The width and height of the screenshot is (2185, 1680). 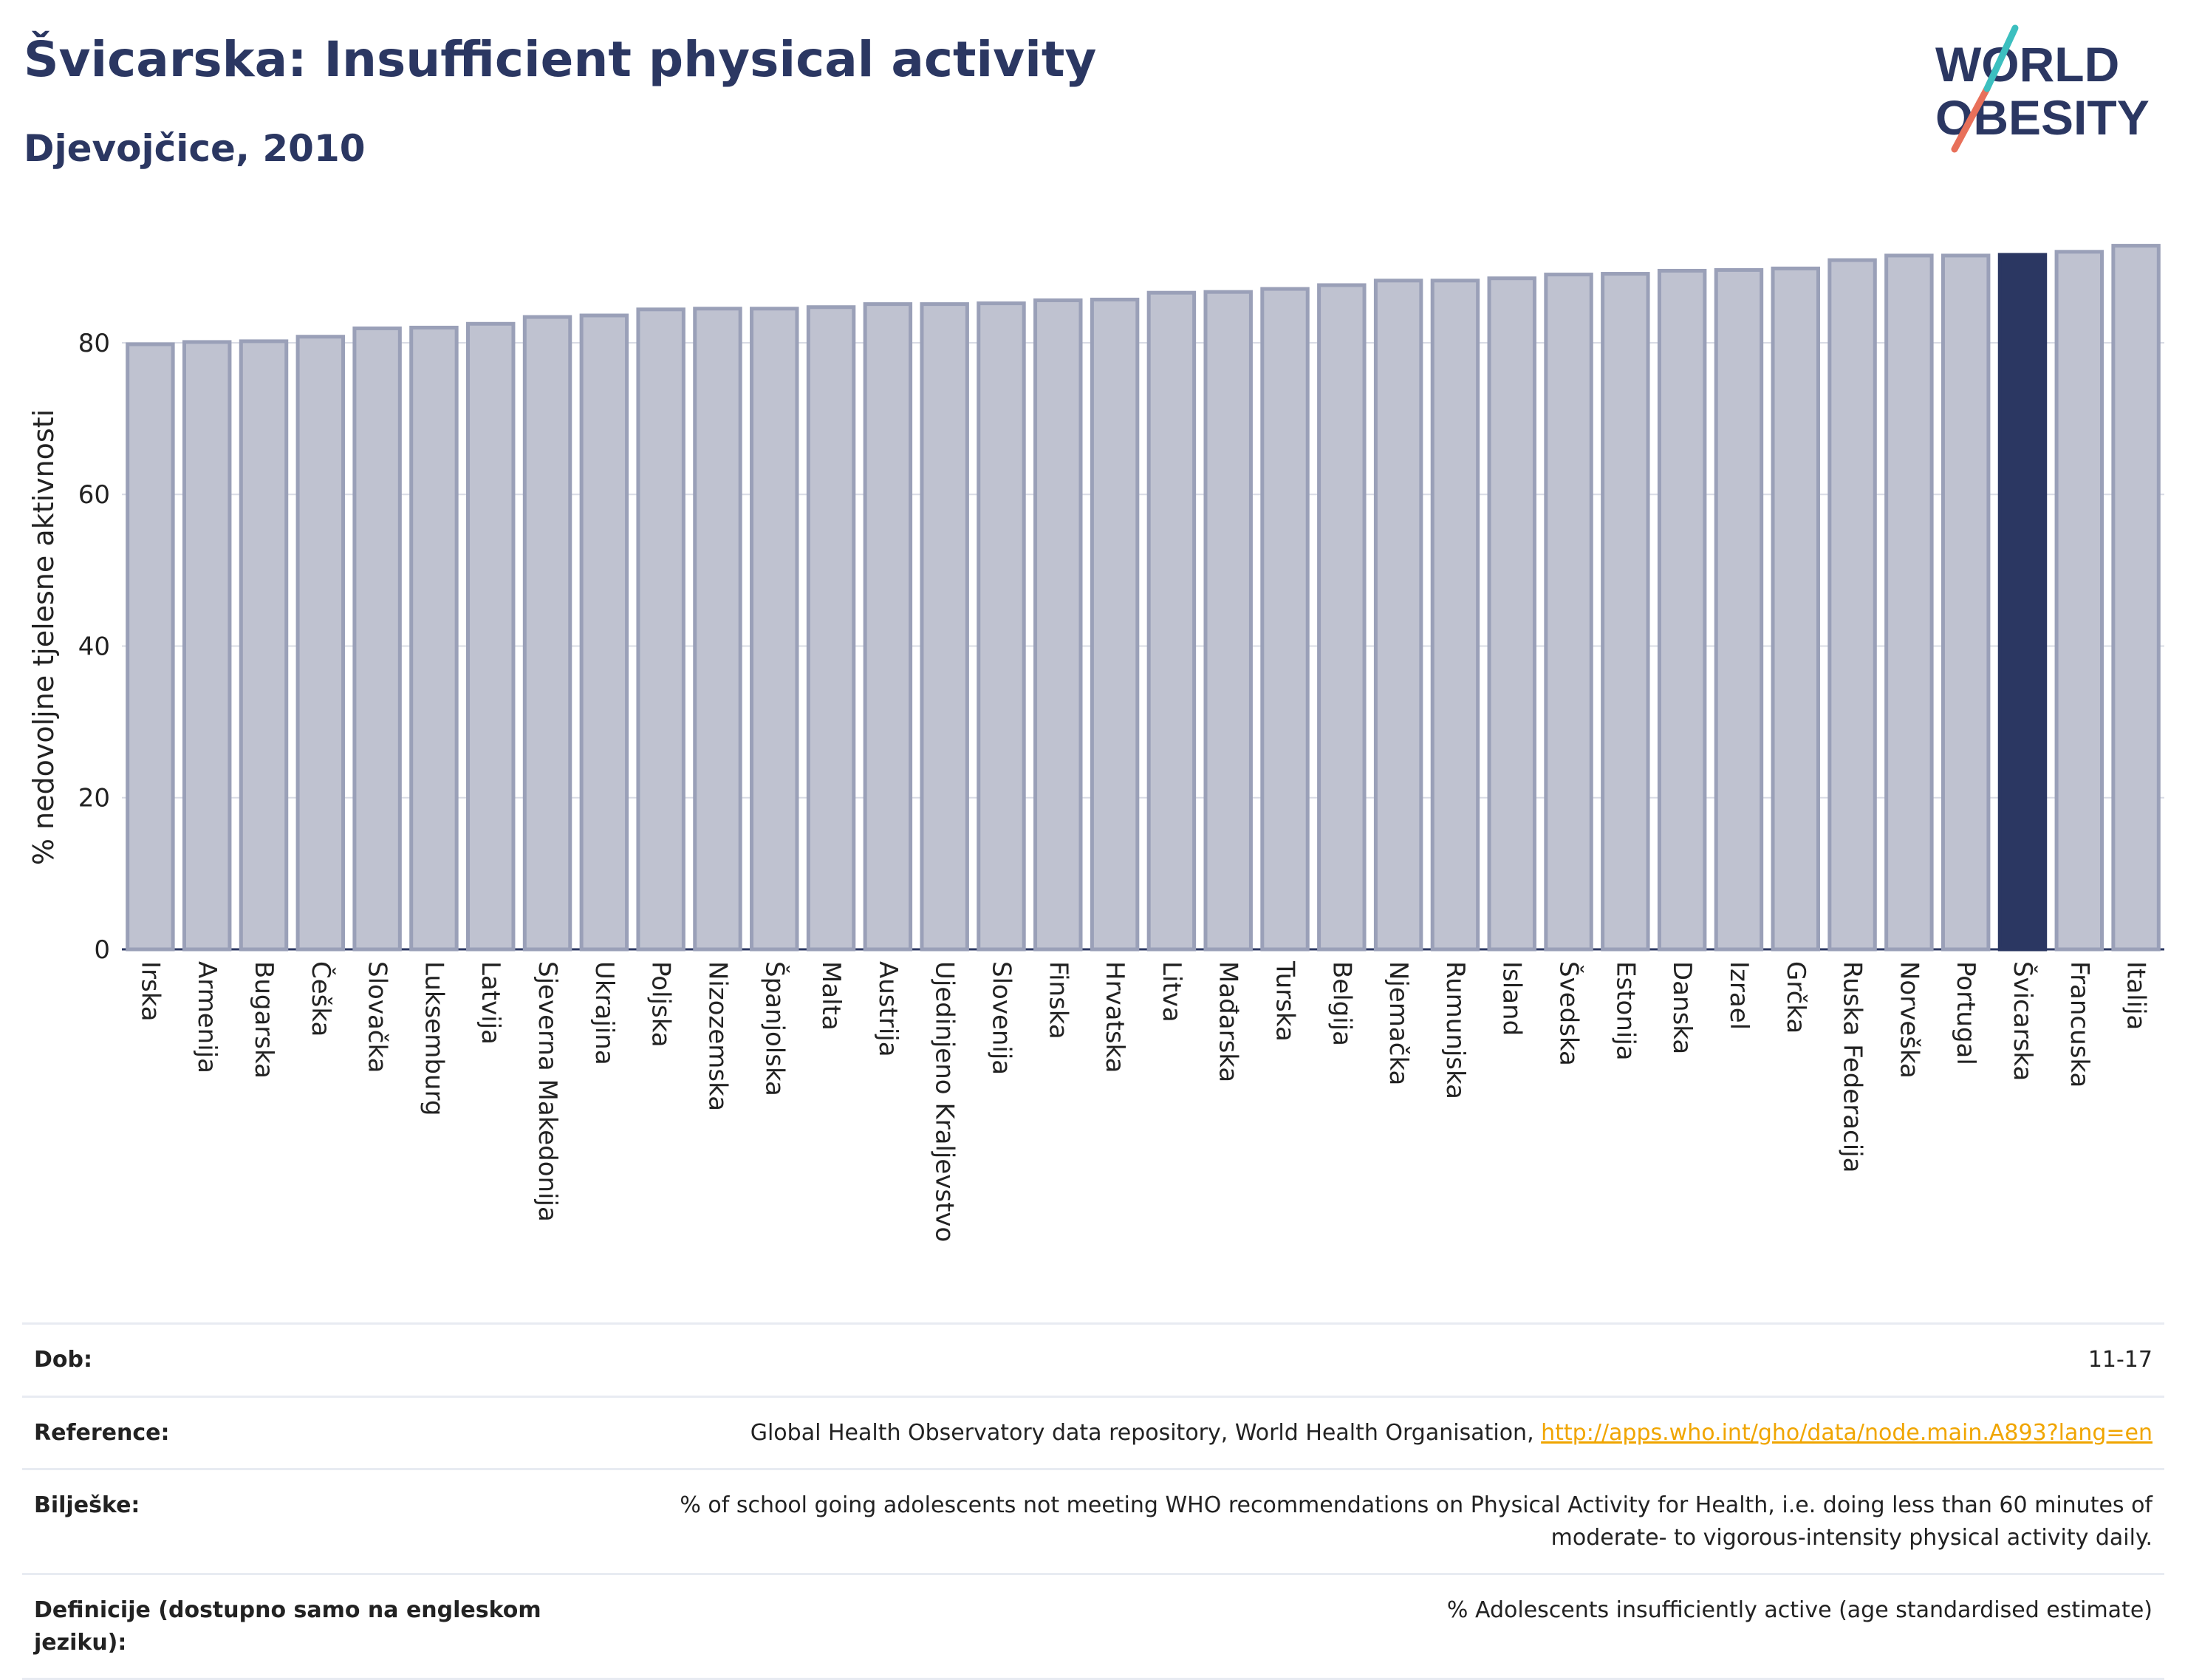 What do you see at coordinates (300, 1360) in the screenshot?
I see `age-label: Dob:` at bounding box center [300, 1360].